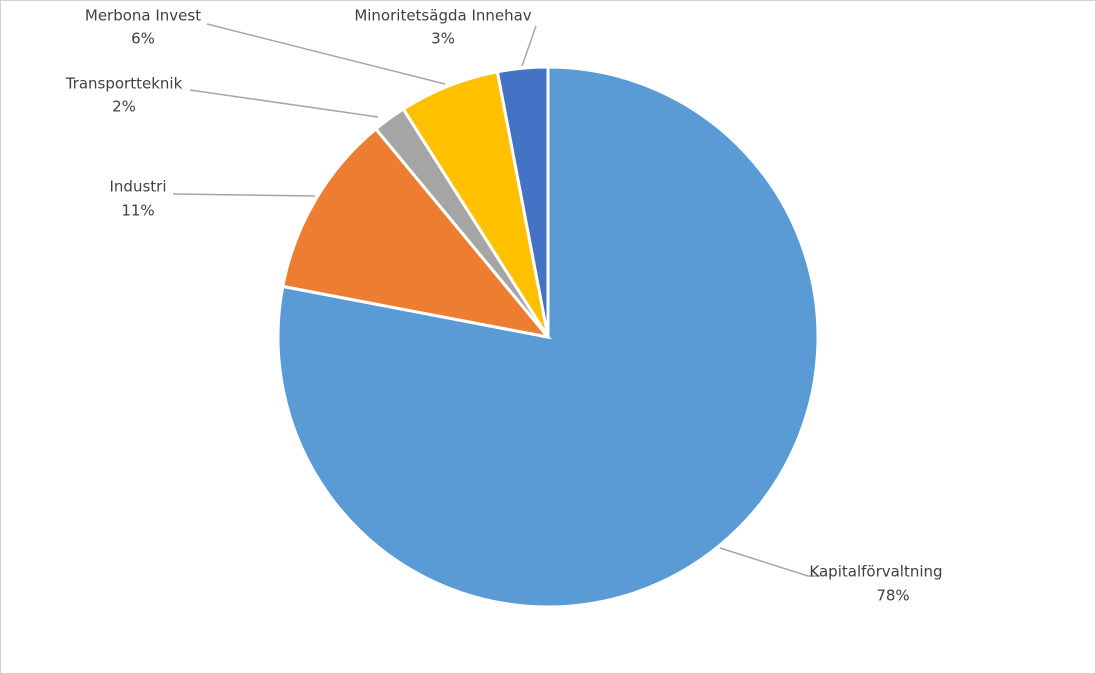 The height and width of the screenshot is (674, 1096). I want to click on slice-value-label: 78%, so click(892, 596).